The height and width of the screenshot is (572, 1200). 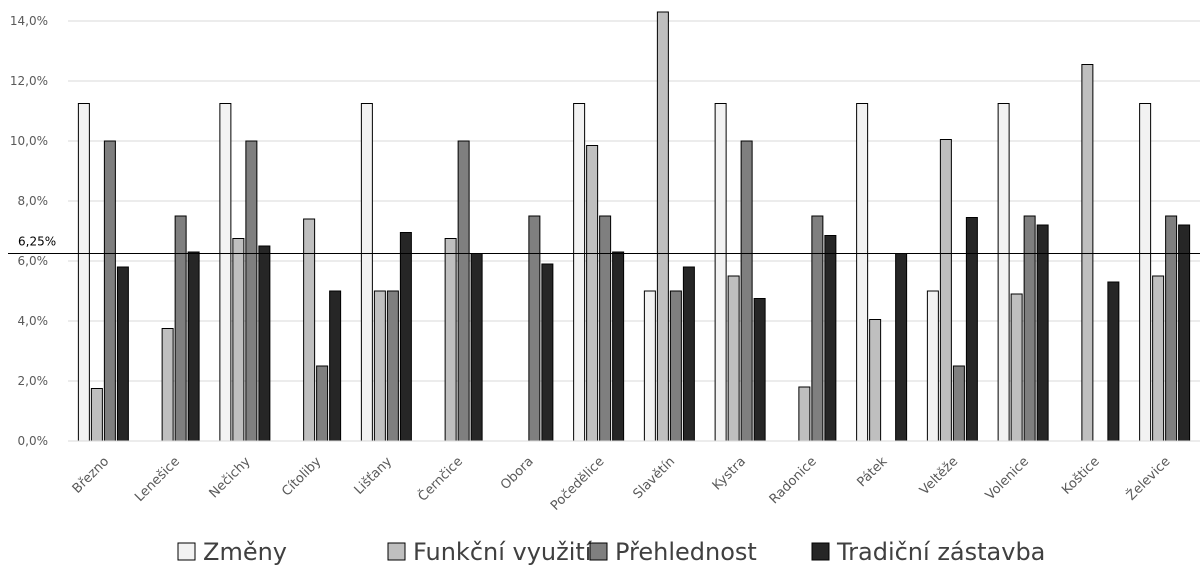 What do you see at coordinates (301, 476) in the screenshot?
I see `x-tick-label: Cítoliby` at bounding box center [301, 476].